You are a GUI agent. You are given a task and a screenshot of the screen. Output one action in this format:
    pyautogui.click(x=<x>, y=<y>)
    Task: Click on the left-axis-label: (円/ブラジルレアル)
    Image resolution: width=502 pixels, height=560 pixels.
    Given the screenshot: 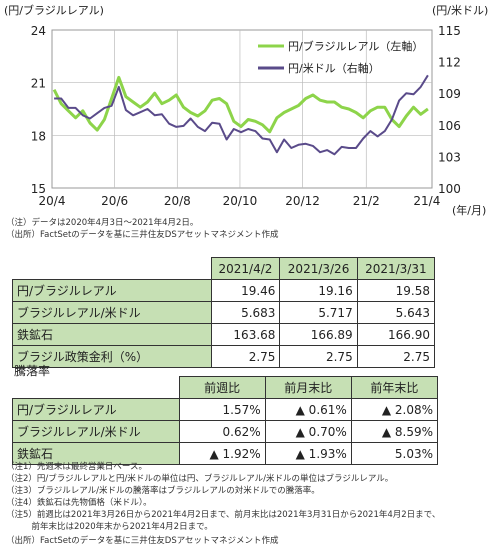 What is the action you would take?
    pyautogui.click(x=54, y=10)
    